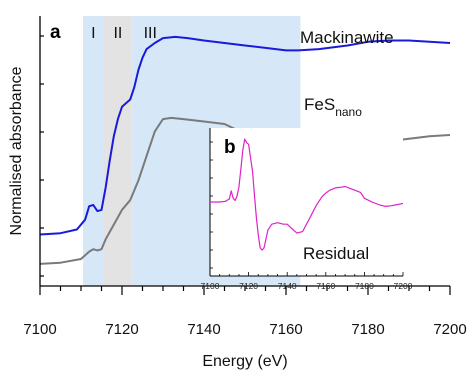 This screenshot has height=372, width=473. I want to click on inset-series, so click(307, 194).